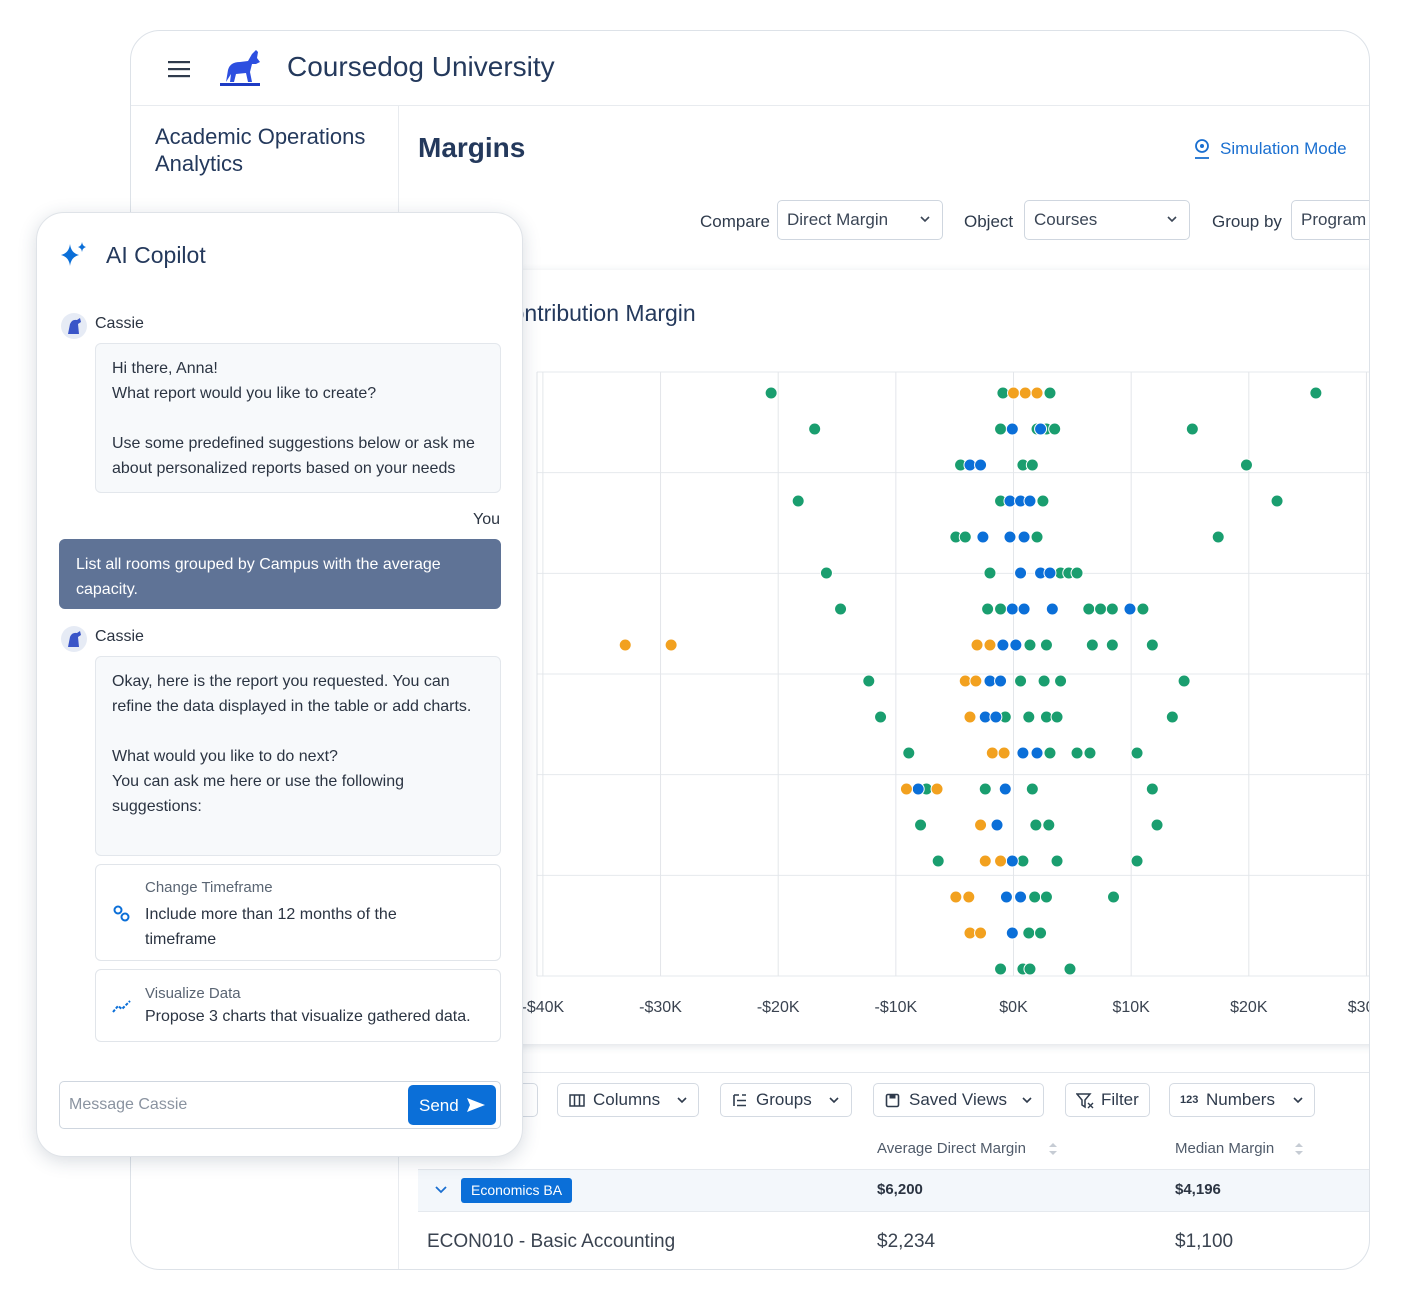  Describe the element at coordinates (128, 1104) in the screenshot. I see `input-placeholder: Message Cassie` at that location.